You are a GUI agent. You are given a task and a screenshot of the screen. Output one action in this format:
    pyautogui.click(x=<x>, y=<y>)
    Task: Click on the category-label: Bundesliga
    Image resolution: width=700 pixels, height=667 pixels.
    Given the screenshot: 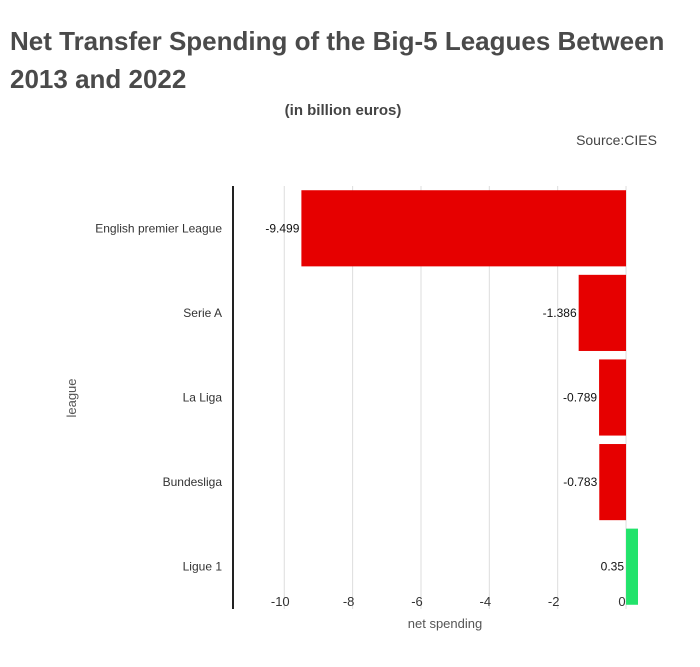 What is the action you would take?
    pyautogui.click(x=193, y=482)
    